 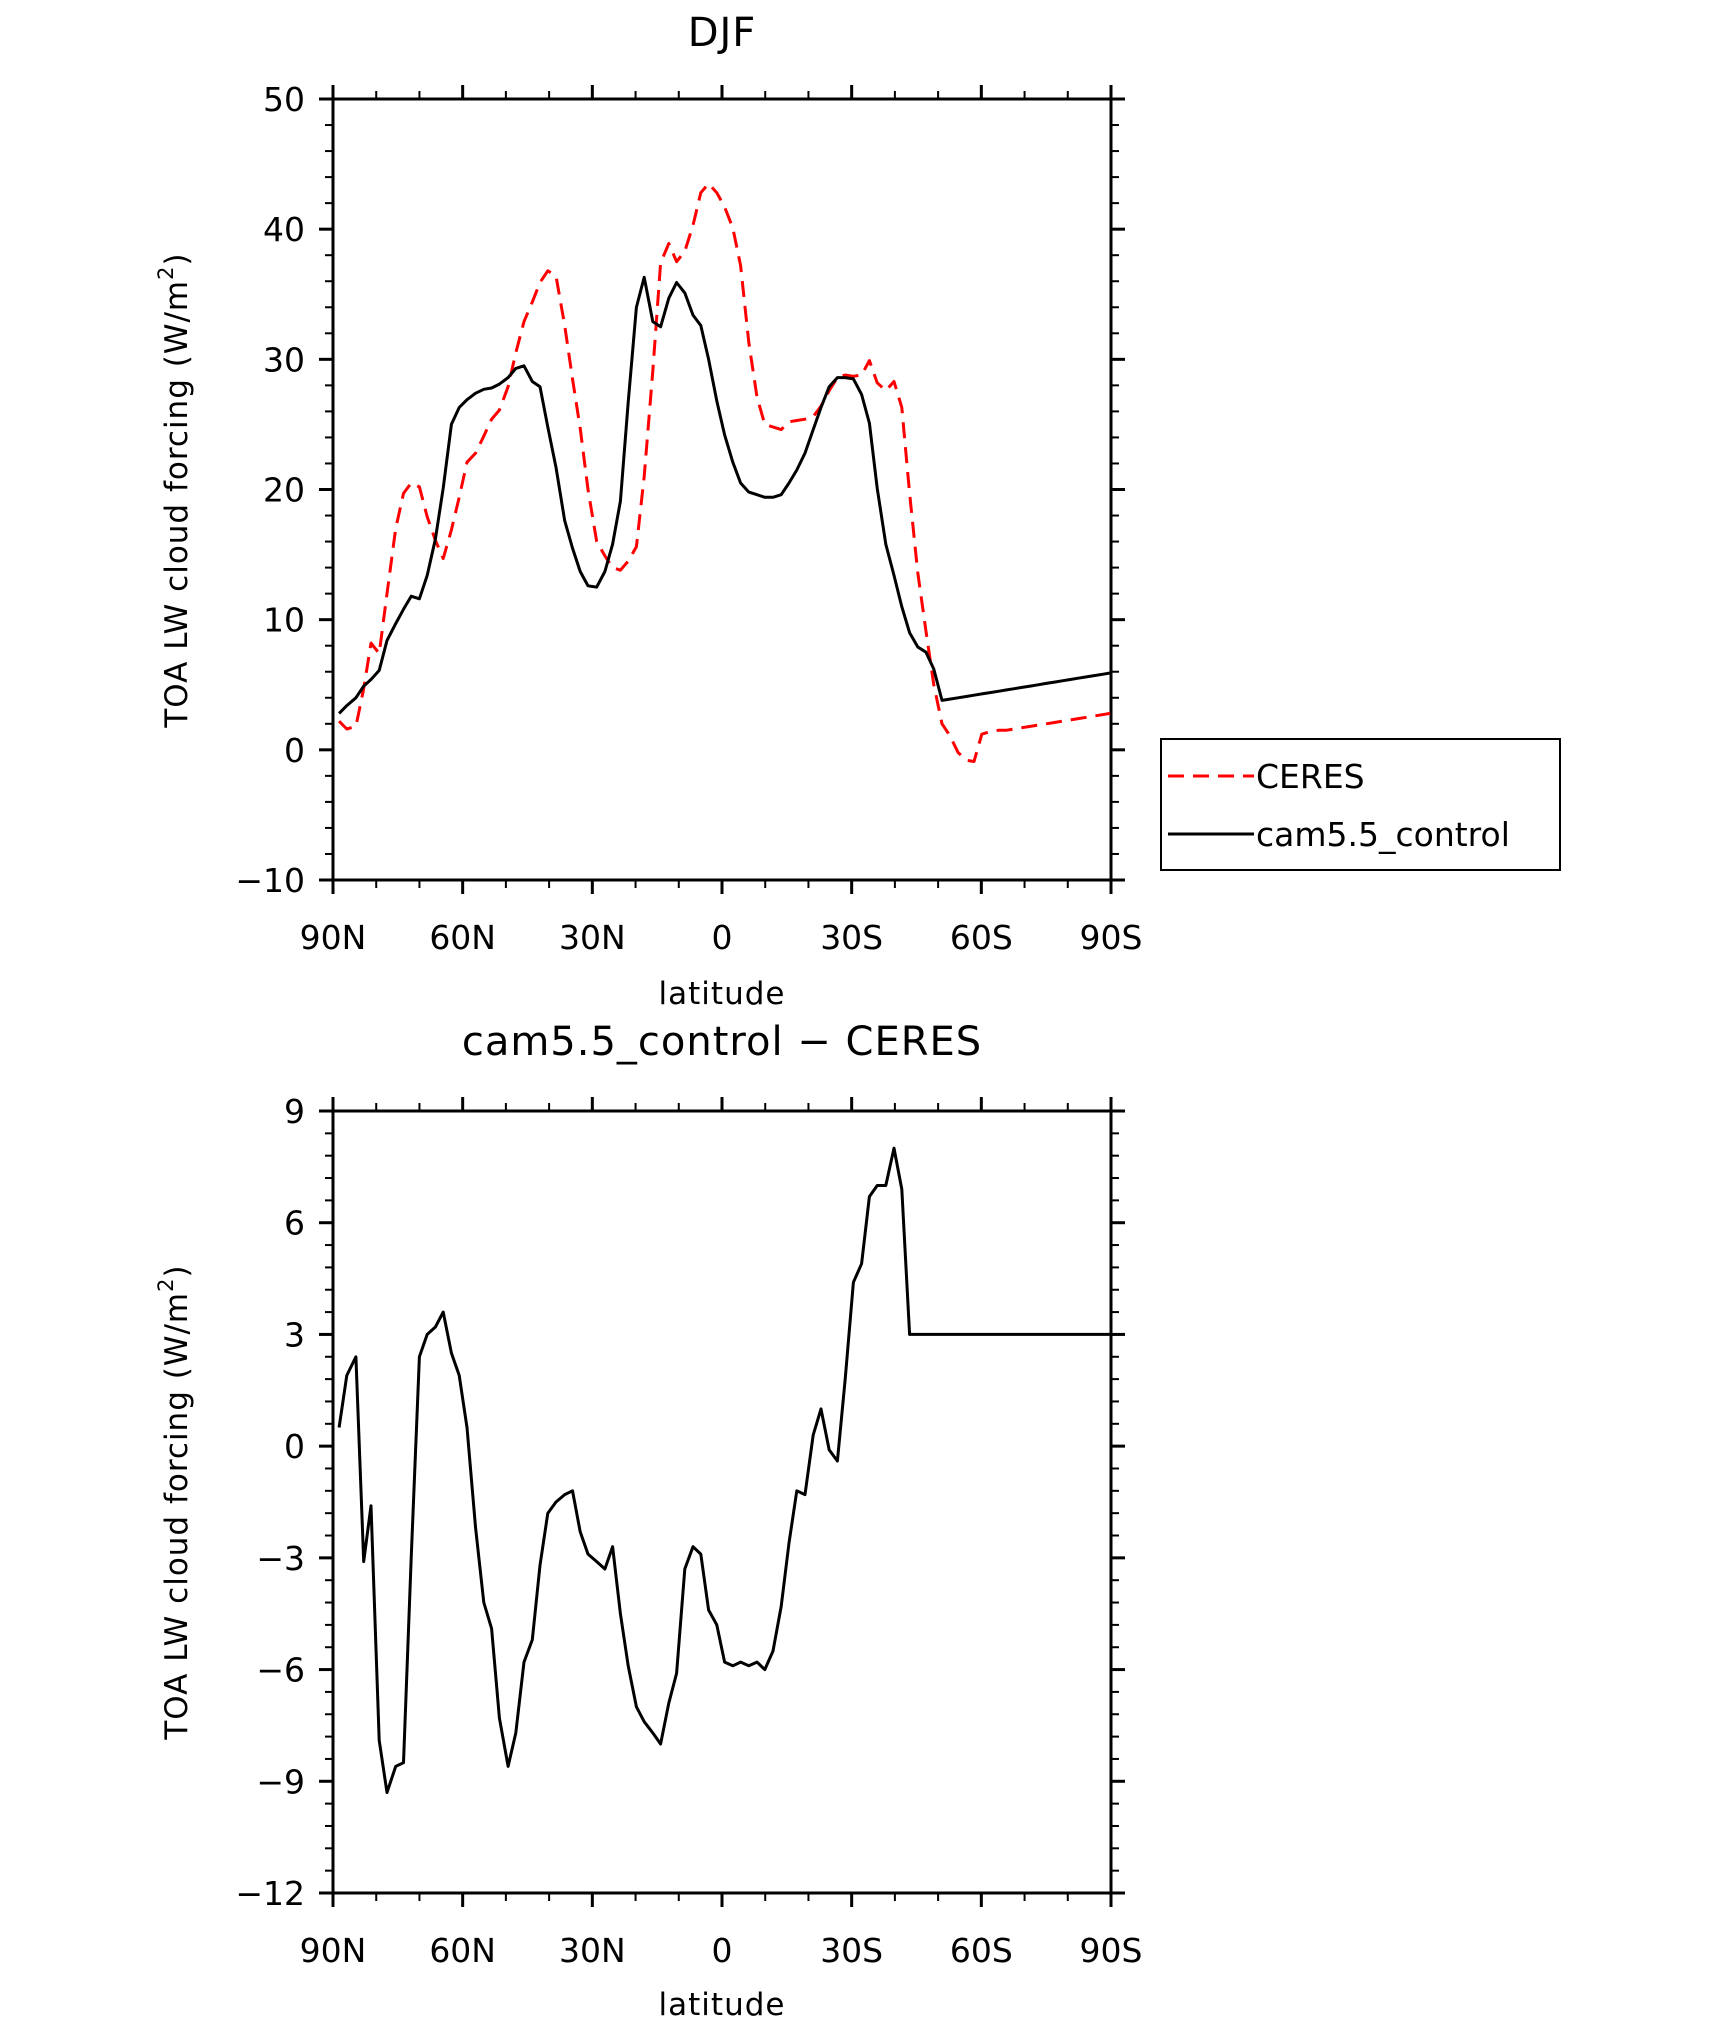 I want to click on bottom-series-line-difference, so click(x=724, y=1470).